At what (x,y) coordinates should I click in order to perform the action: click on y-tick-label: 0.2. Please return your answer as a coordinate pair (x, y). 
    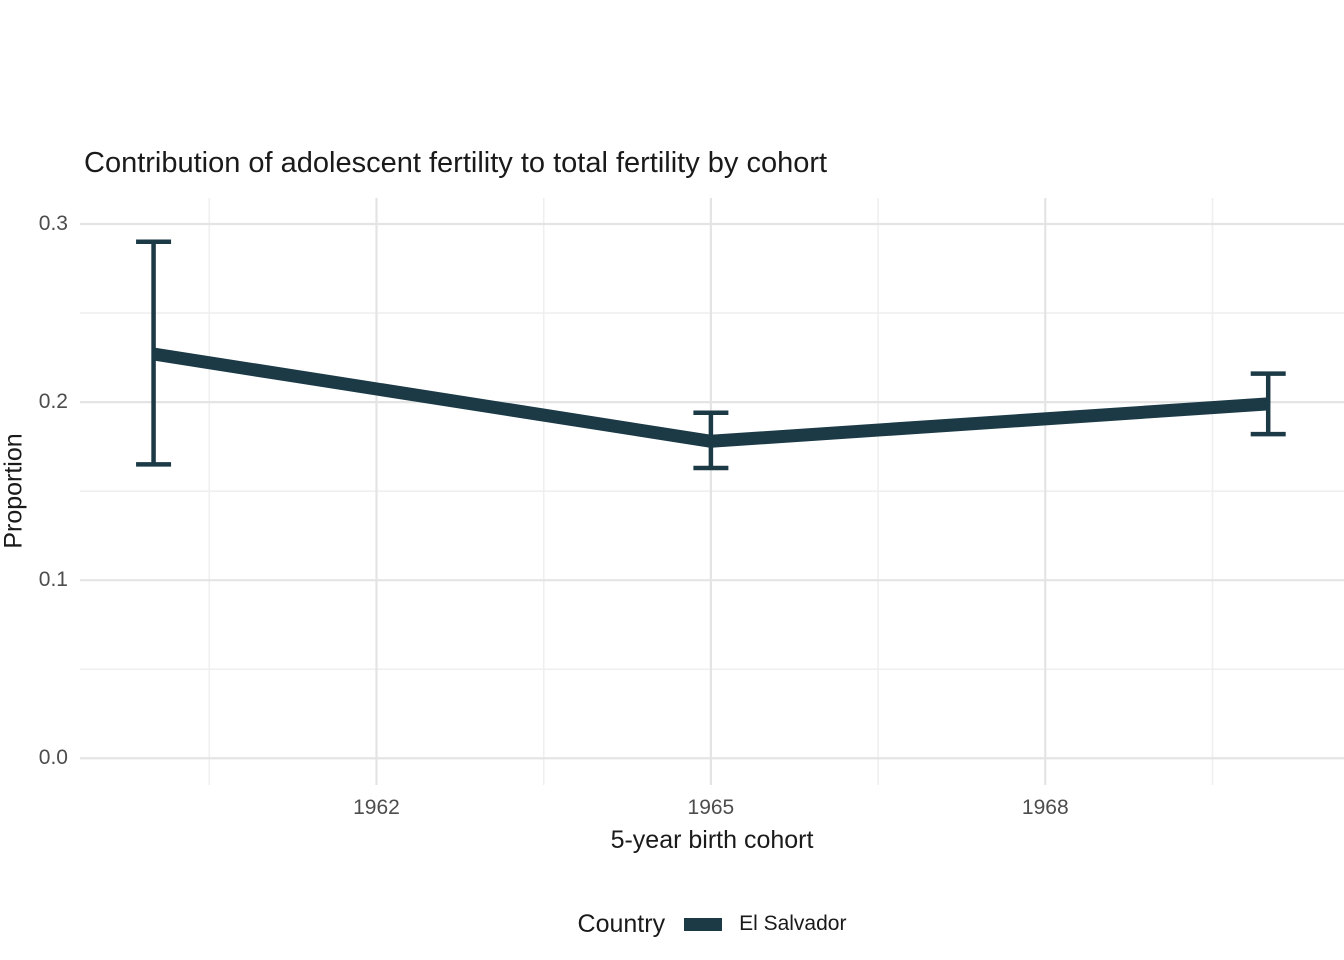
    Looking at the image, I should click on (53, 402).